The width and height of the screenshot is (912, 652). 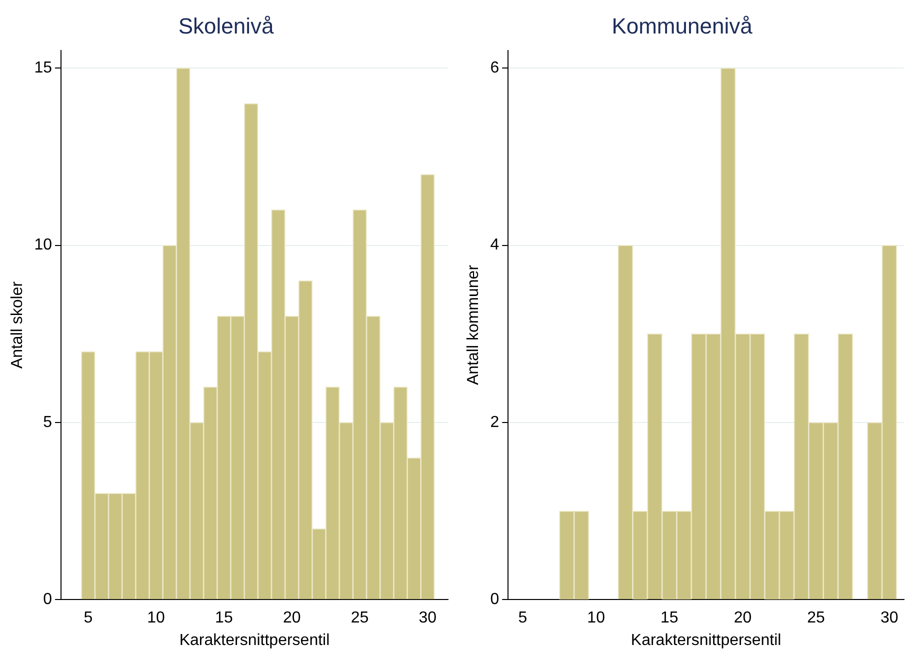 I want to click on y-tick-label: 2, so click(x=495, y=422).